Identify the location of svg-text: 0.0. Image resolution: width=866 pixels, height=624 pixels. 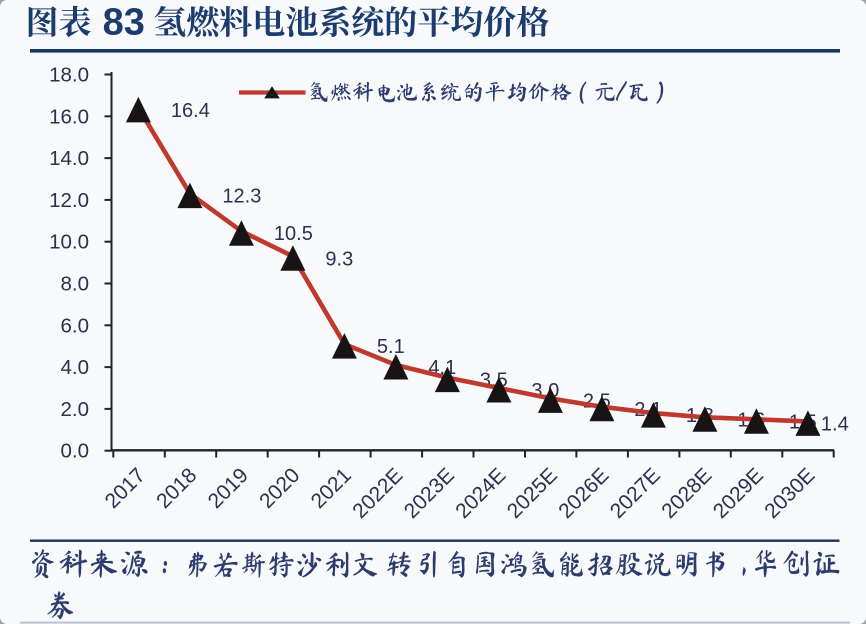
(75, 451).